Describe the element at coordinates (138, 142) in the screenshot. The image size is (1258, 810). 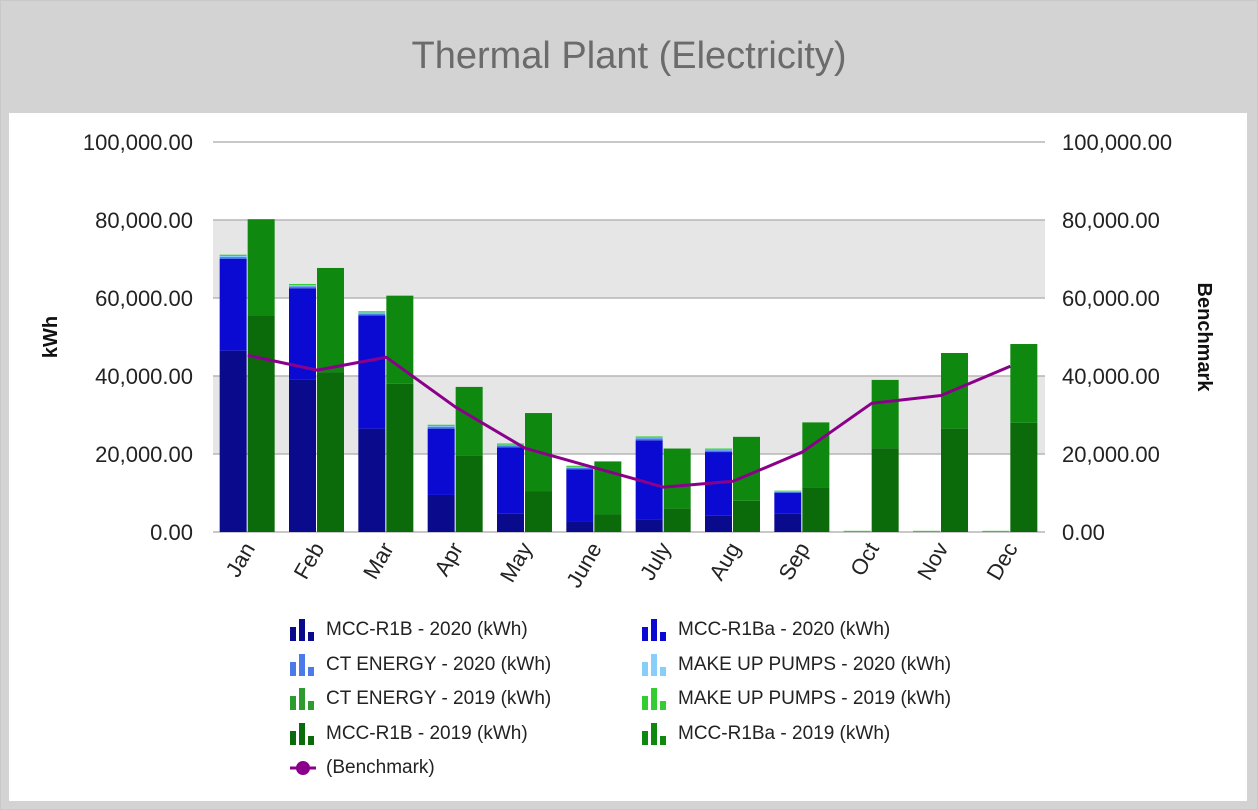
I see `y-tick-label: 100,000.00` at that location.